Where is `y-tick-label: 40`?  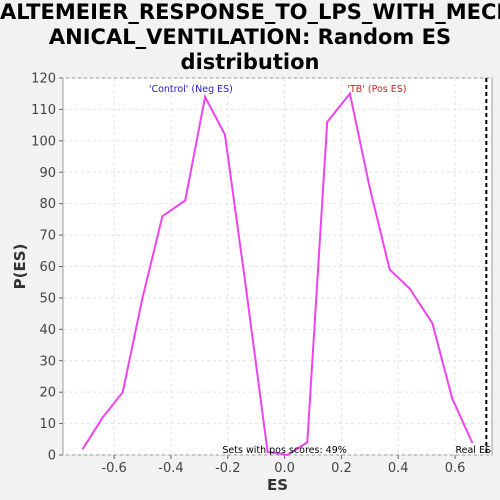 y-tick-label: 40 is located at coordinates (47, 330).